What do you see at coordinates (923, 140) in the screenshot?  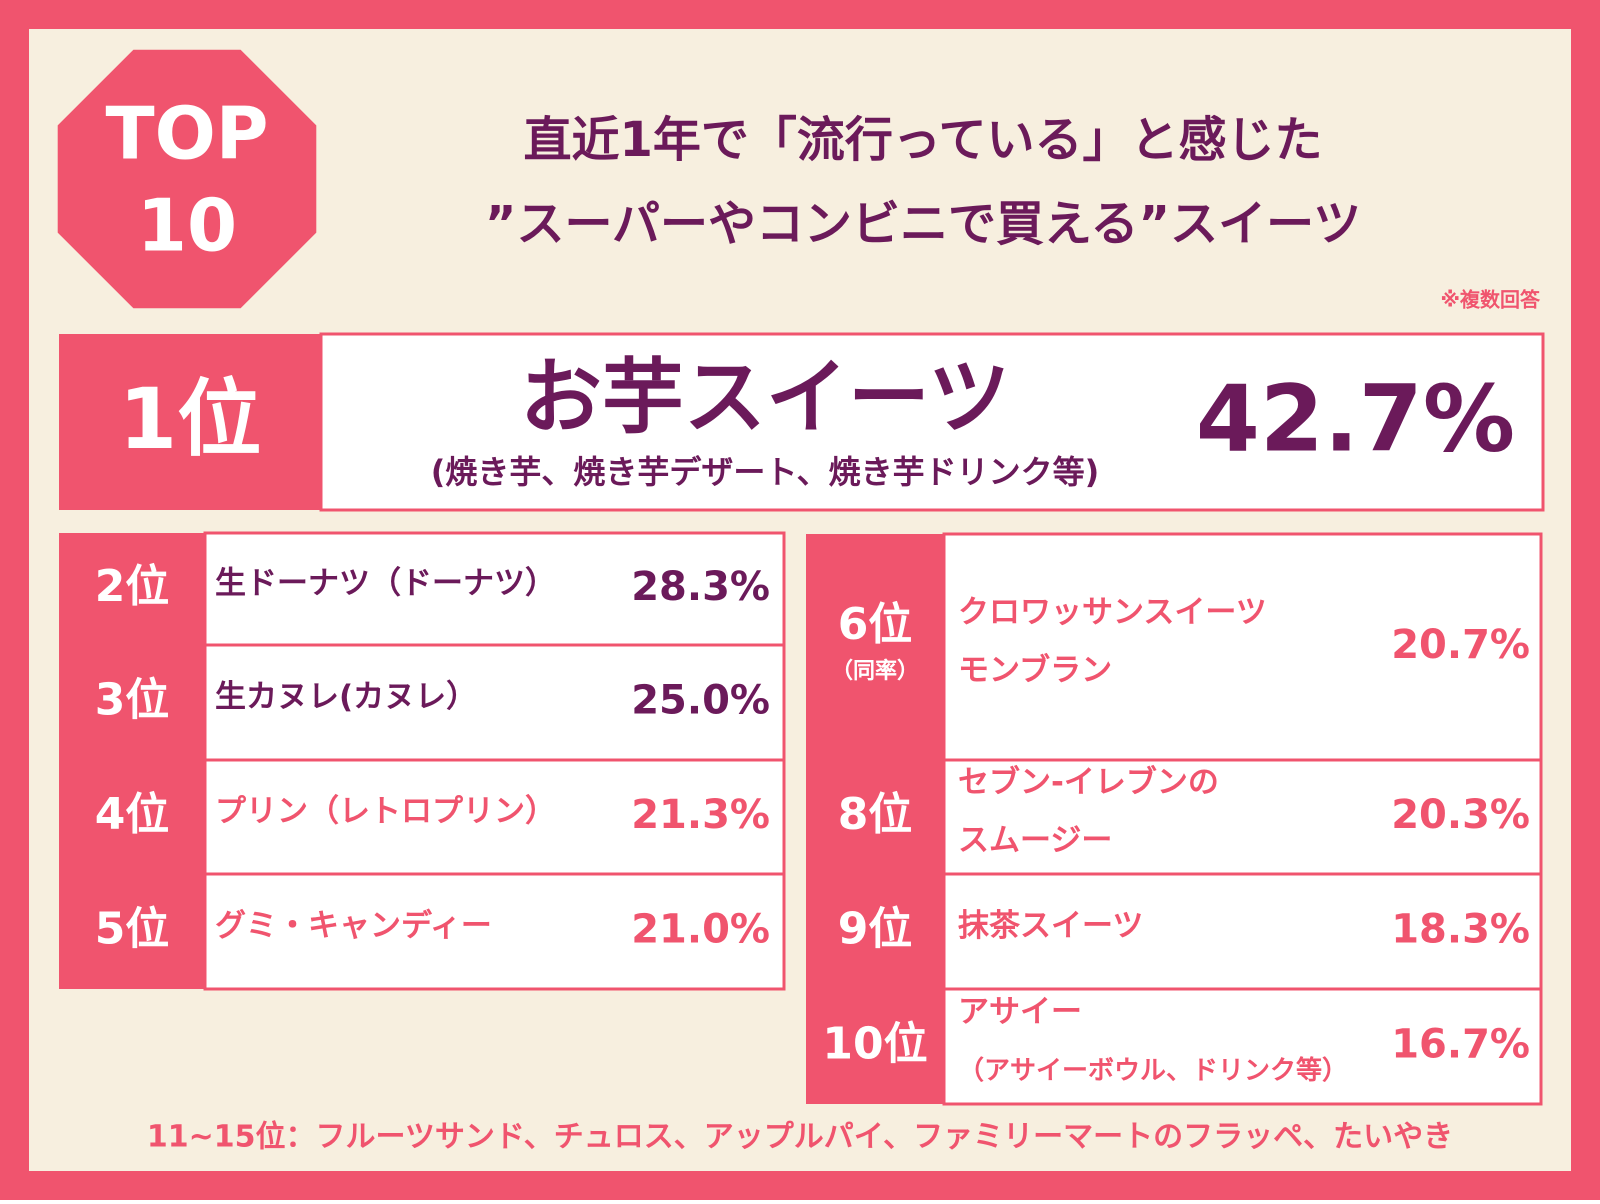 I see `title: 直近1年で「流行っている」と感じた` at bounding box center [923, 140].